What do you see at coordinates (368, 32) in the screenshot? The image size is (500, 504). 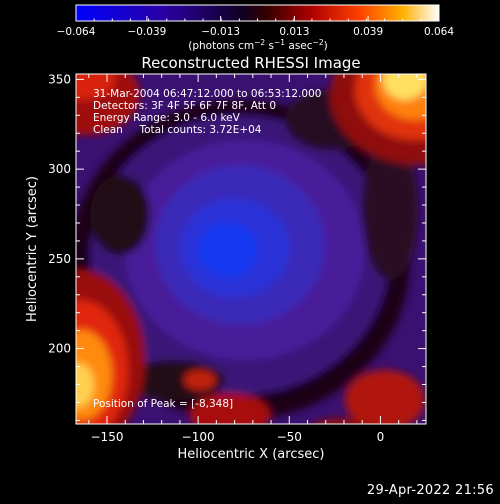 I see `colorbar-tick-label: 0.039` at bounding box center [368, 32].